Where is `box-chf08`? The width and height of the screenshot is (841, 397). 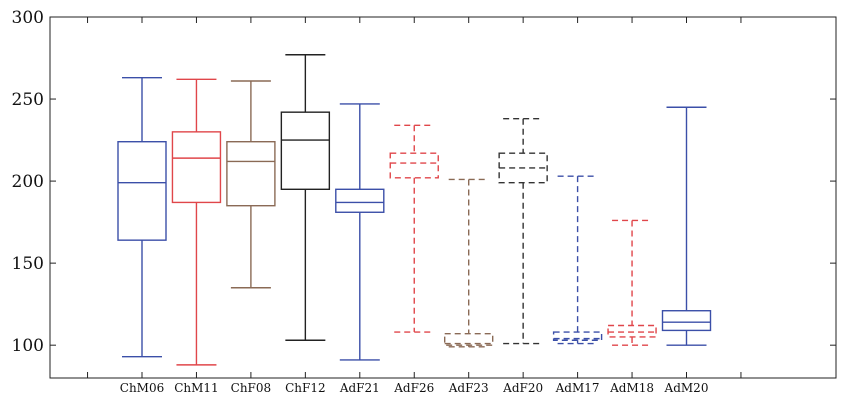
box-chf08 is located at coordinates (251, 184).